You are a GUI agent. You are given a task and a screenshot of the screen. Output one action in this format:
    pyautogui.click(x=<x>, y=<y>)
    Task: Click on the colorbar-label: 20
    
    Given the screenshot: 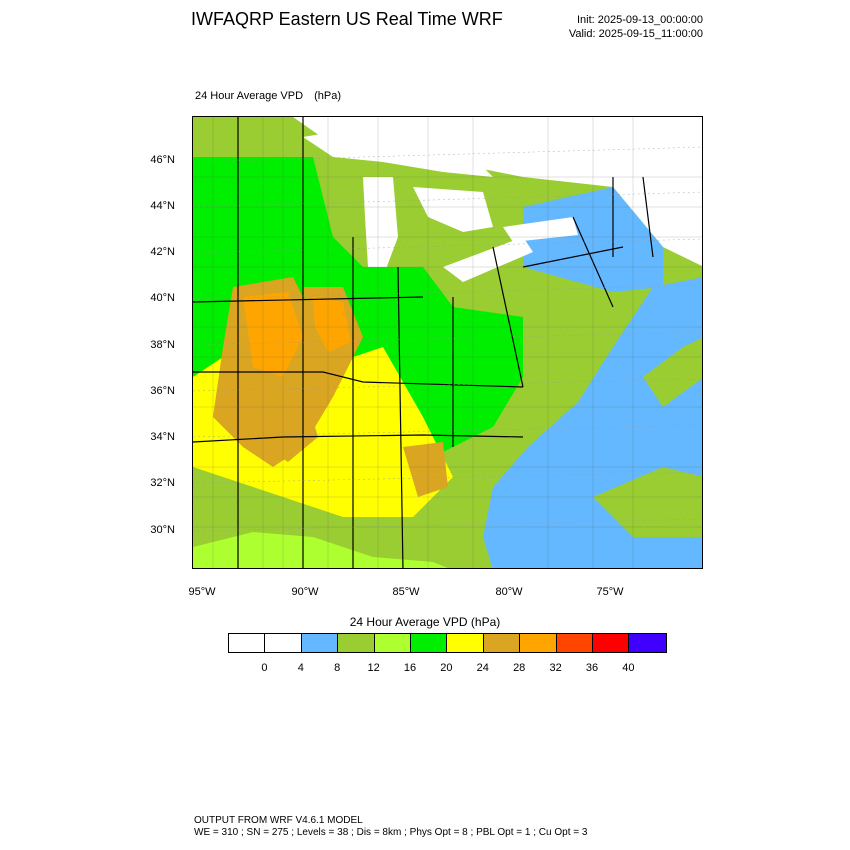 What is the action you would take?
    pyautogui.click(x=446, y=668)
    